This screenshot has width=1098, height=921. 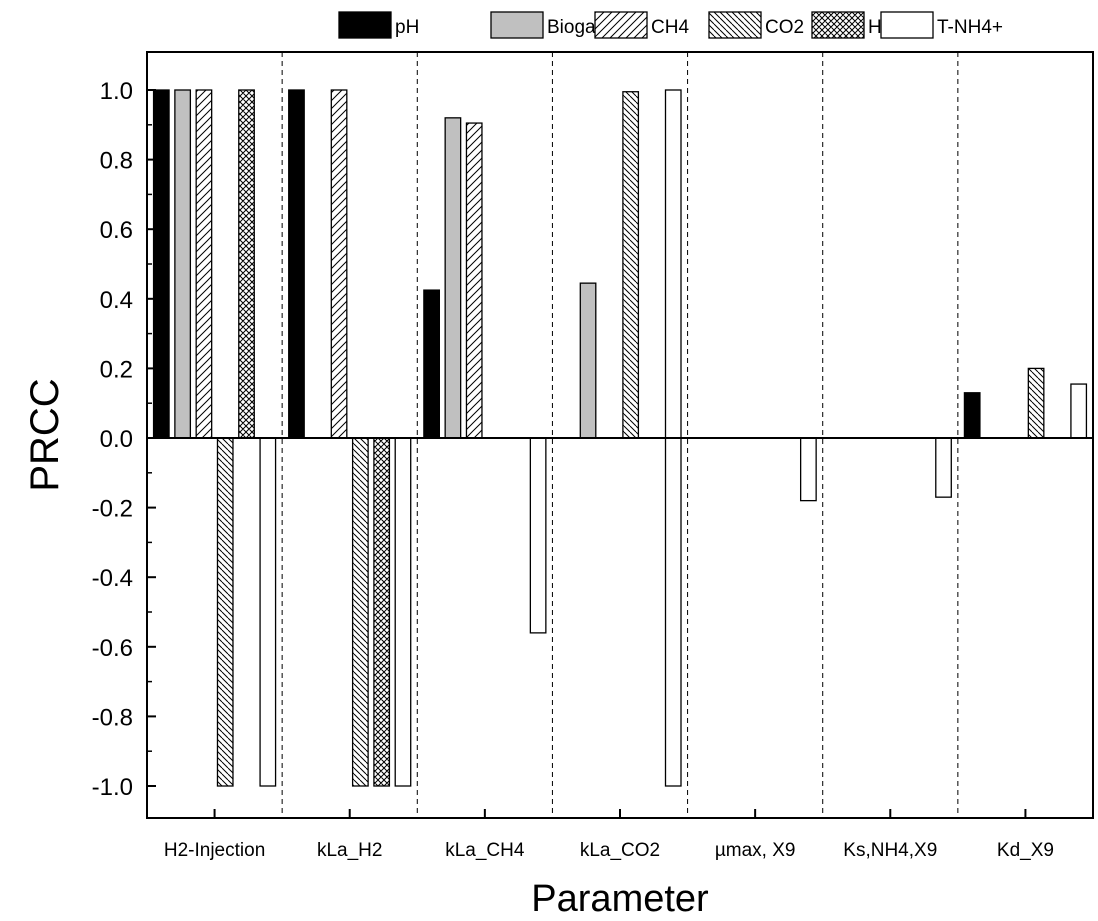 What do you see at coordinates (1025, 850) in the screenshot?
I see `x-tick-label: Kd_X9` at bounding box center [1025, 850].